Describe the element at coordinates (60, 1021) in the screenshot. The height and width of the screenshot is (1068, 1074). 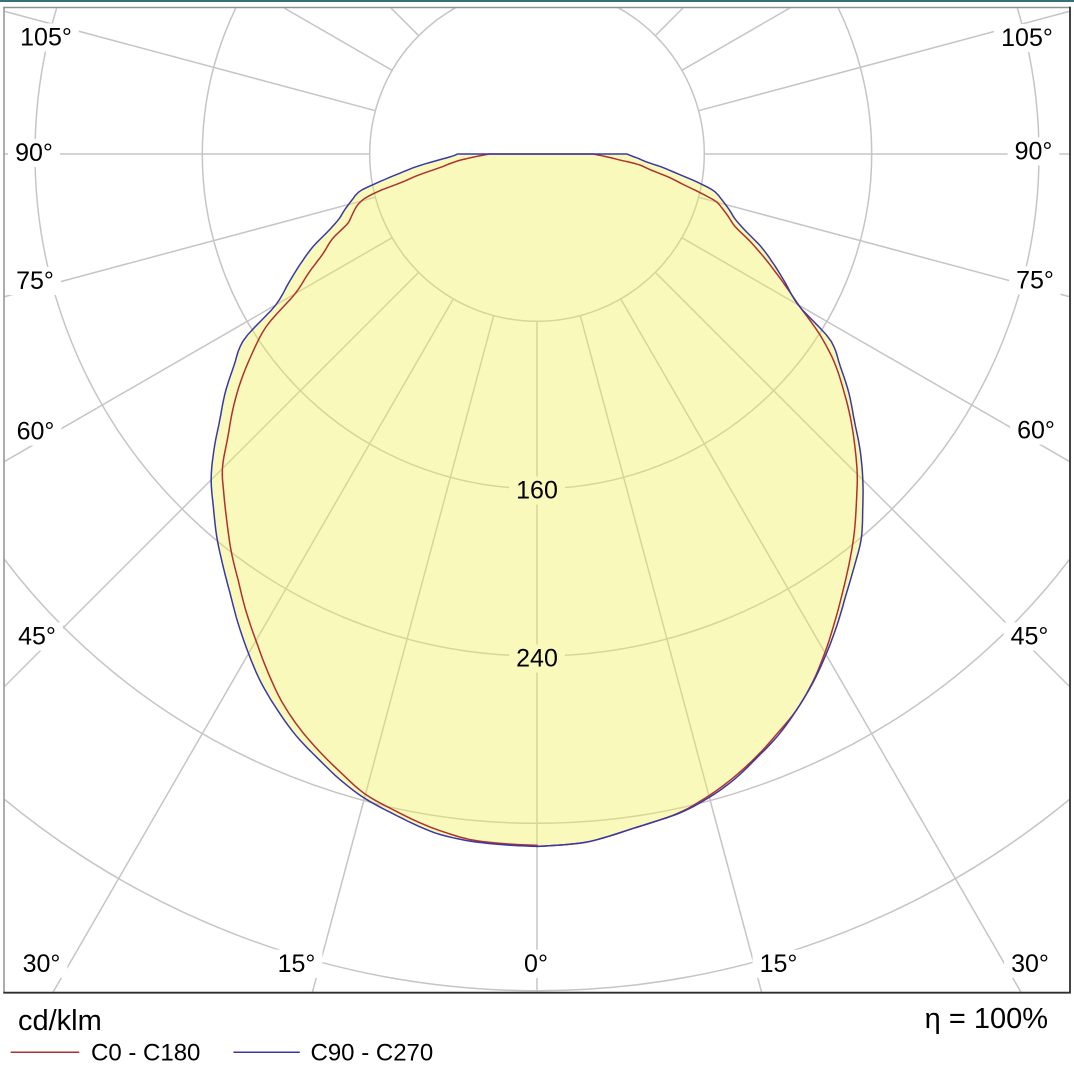
I see `svg-text: cd/klm` at that location.